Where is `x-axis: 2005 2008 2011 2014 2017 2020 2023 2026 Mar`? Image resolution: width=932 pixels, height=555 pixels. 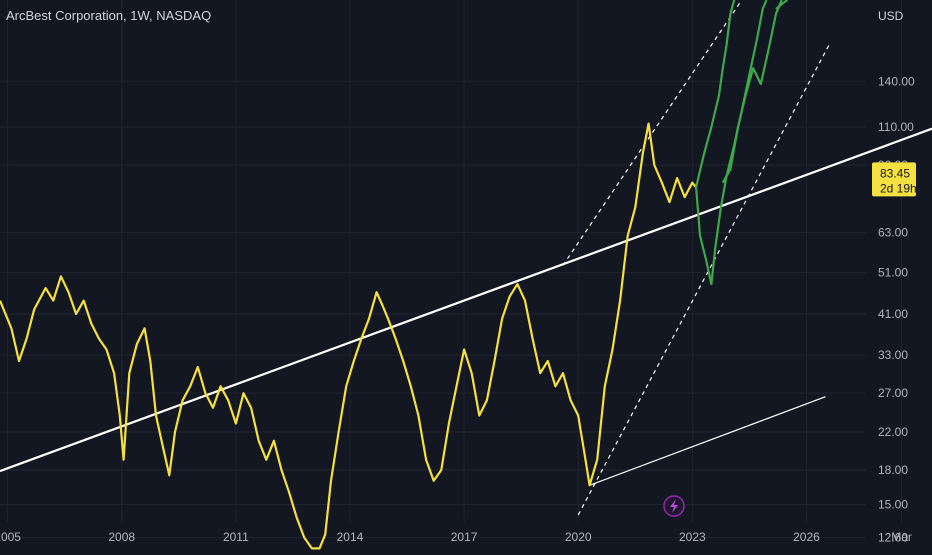
x-axis: 2005 2008 2011 2014 2017 2020 2023 2026 Mar is located at coordinates (456, 537).